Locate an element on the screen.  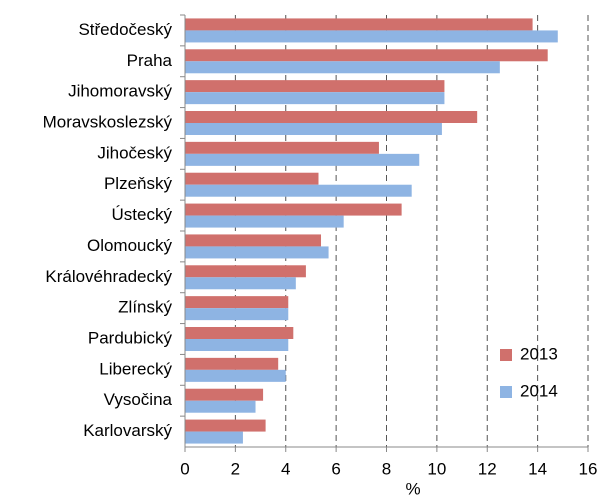
y-tick-label: Liberecký is located at coordinates (135, 368).